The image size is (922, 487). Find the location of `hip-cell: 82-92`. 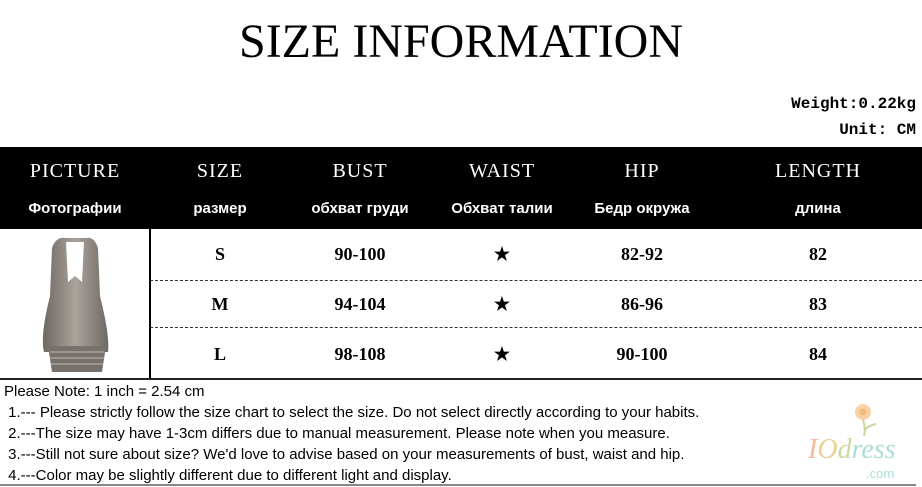

hip-cell: 82-92 is located at coordinates (642, 254).